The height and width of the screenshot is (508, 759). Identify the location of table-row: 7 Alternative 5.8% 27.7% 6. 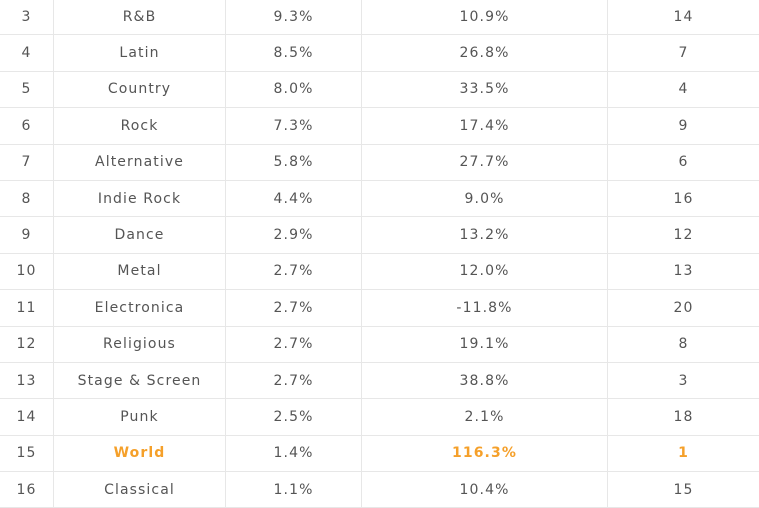
(379, 162).